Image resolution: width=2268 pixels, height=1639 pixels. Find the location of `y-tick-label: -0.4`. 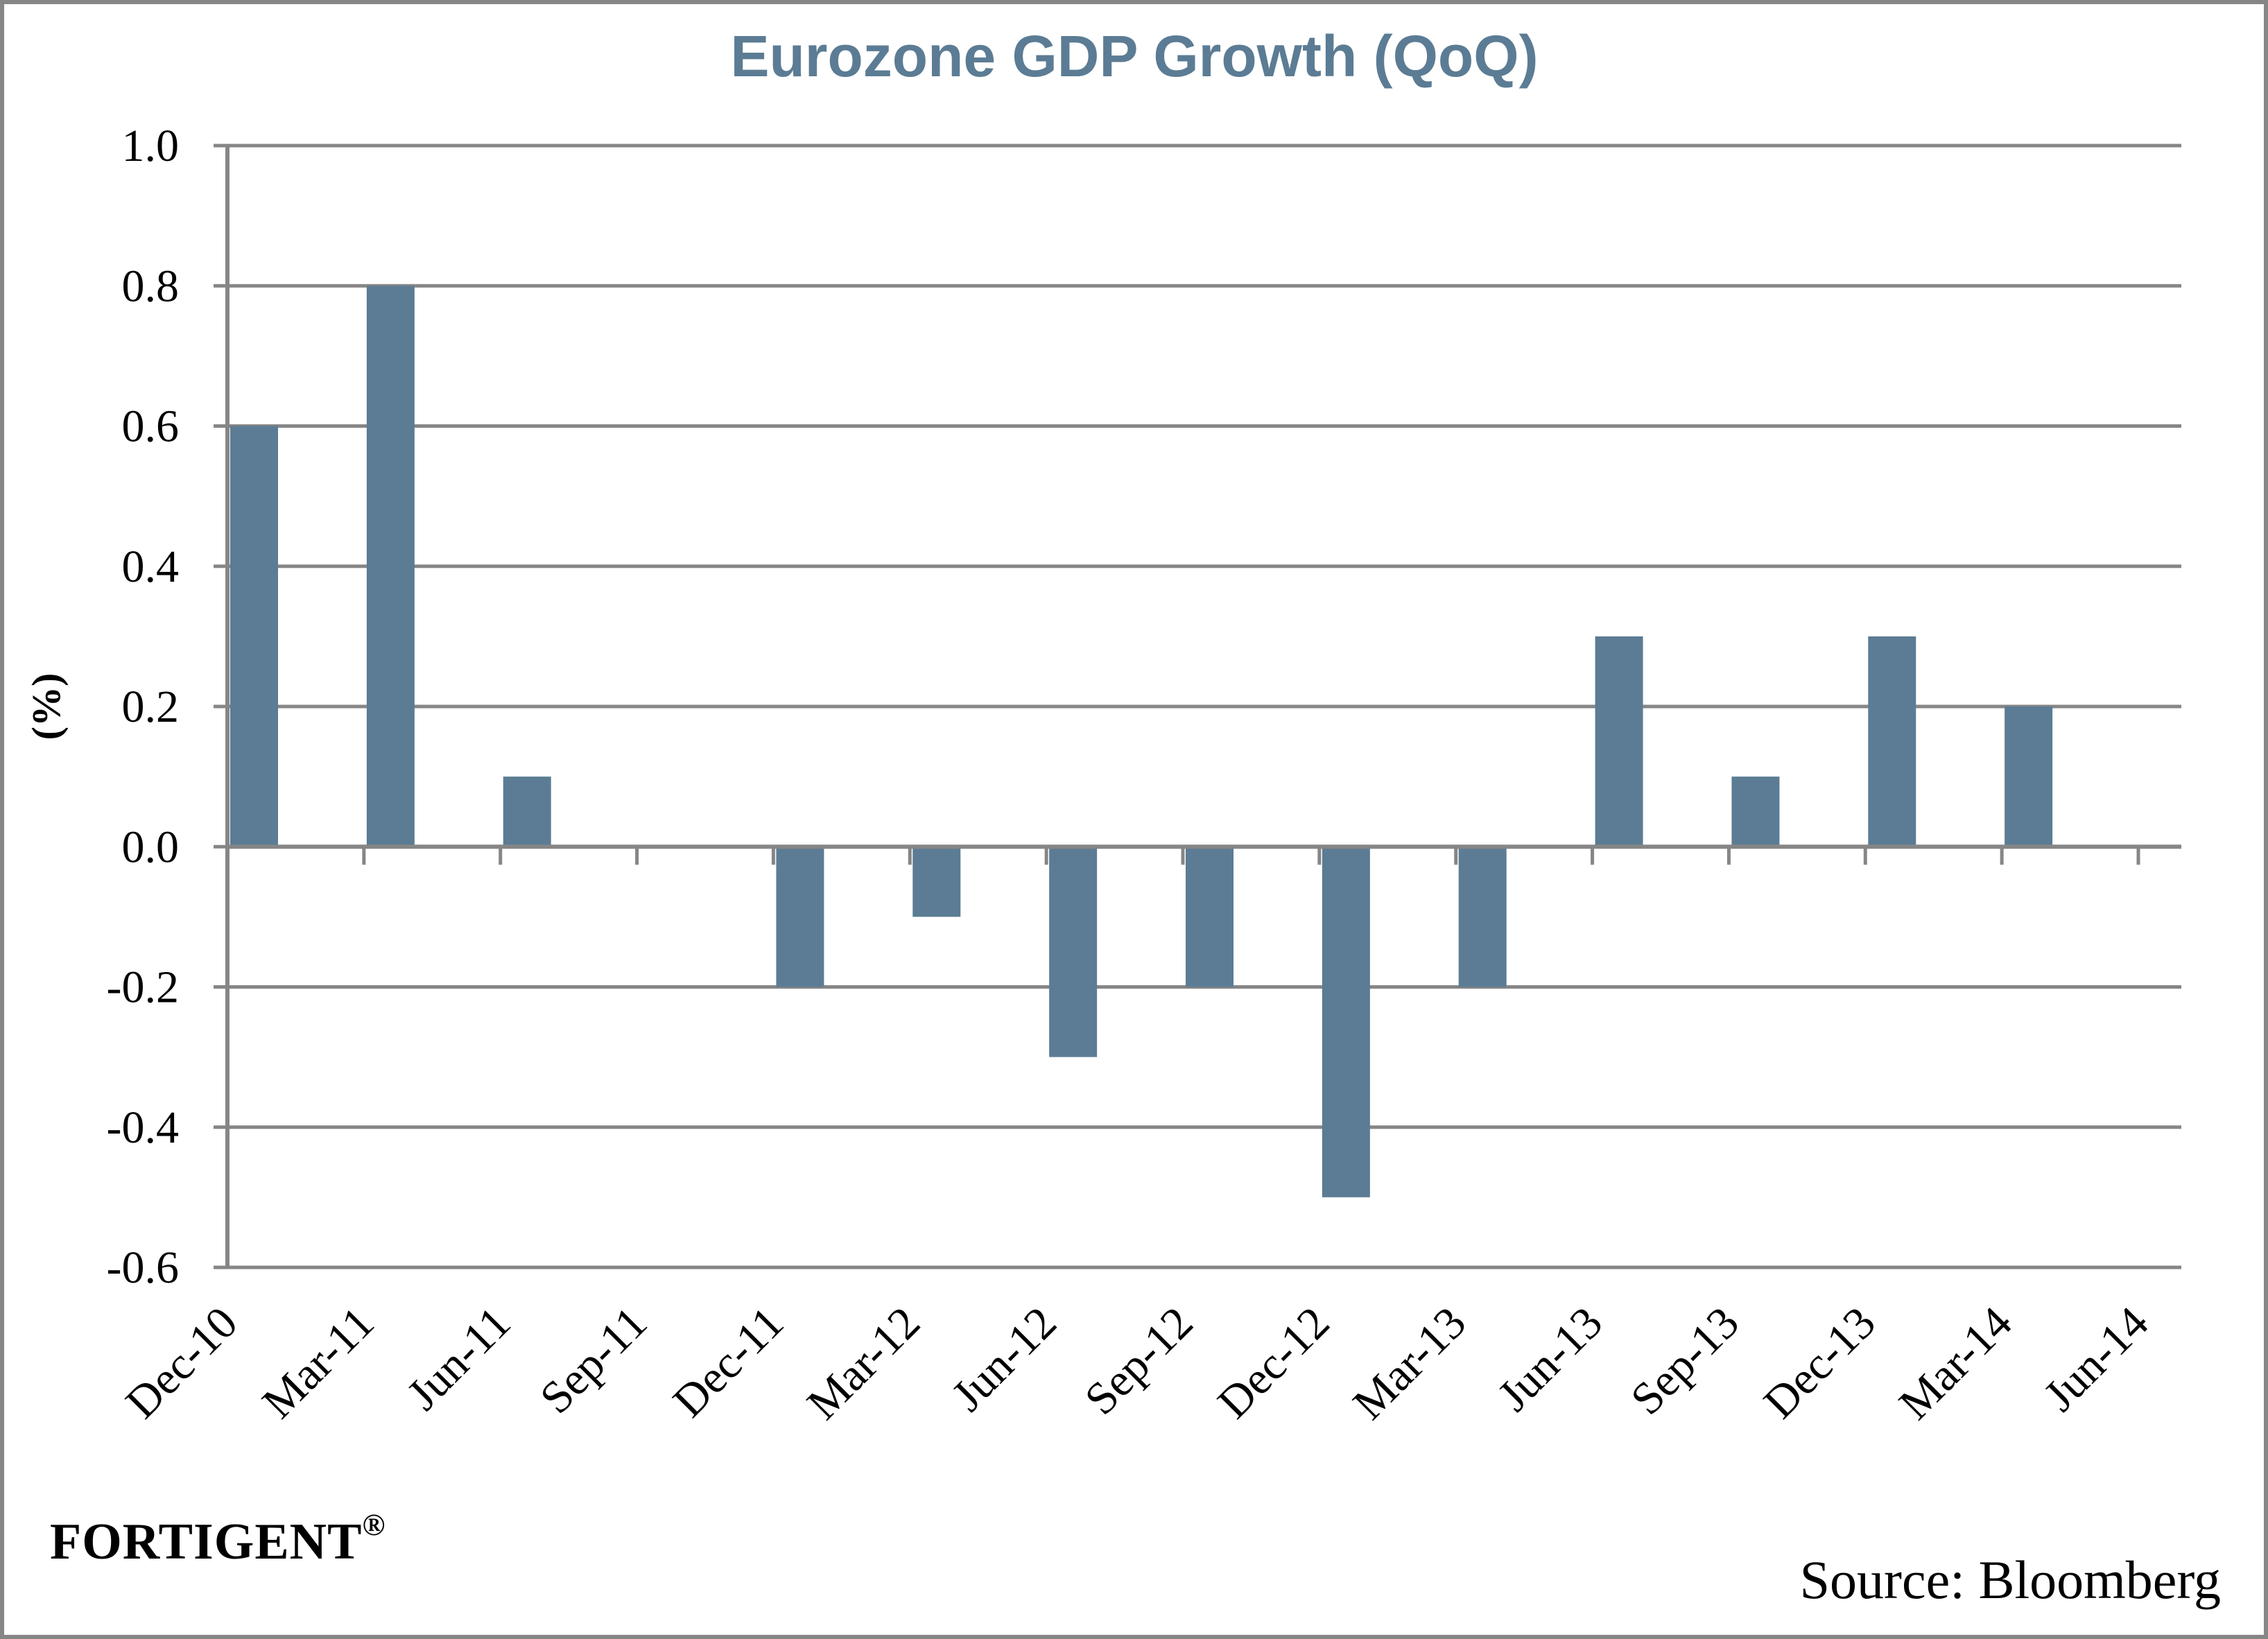

y-tick-label: -0.4 is located at coordinates (143, 1127).